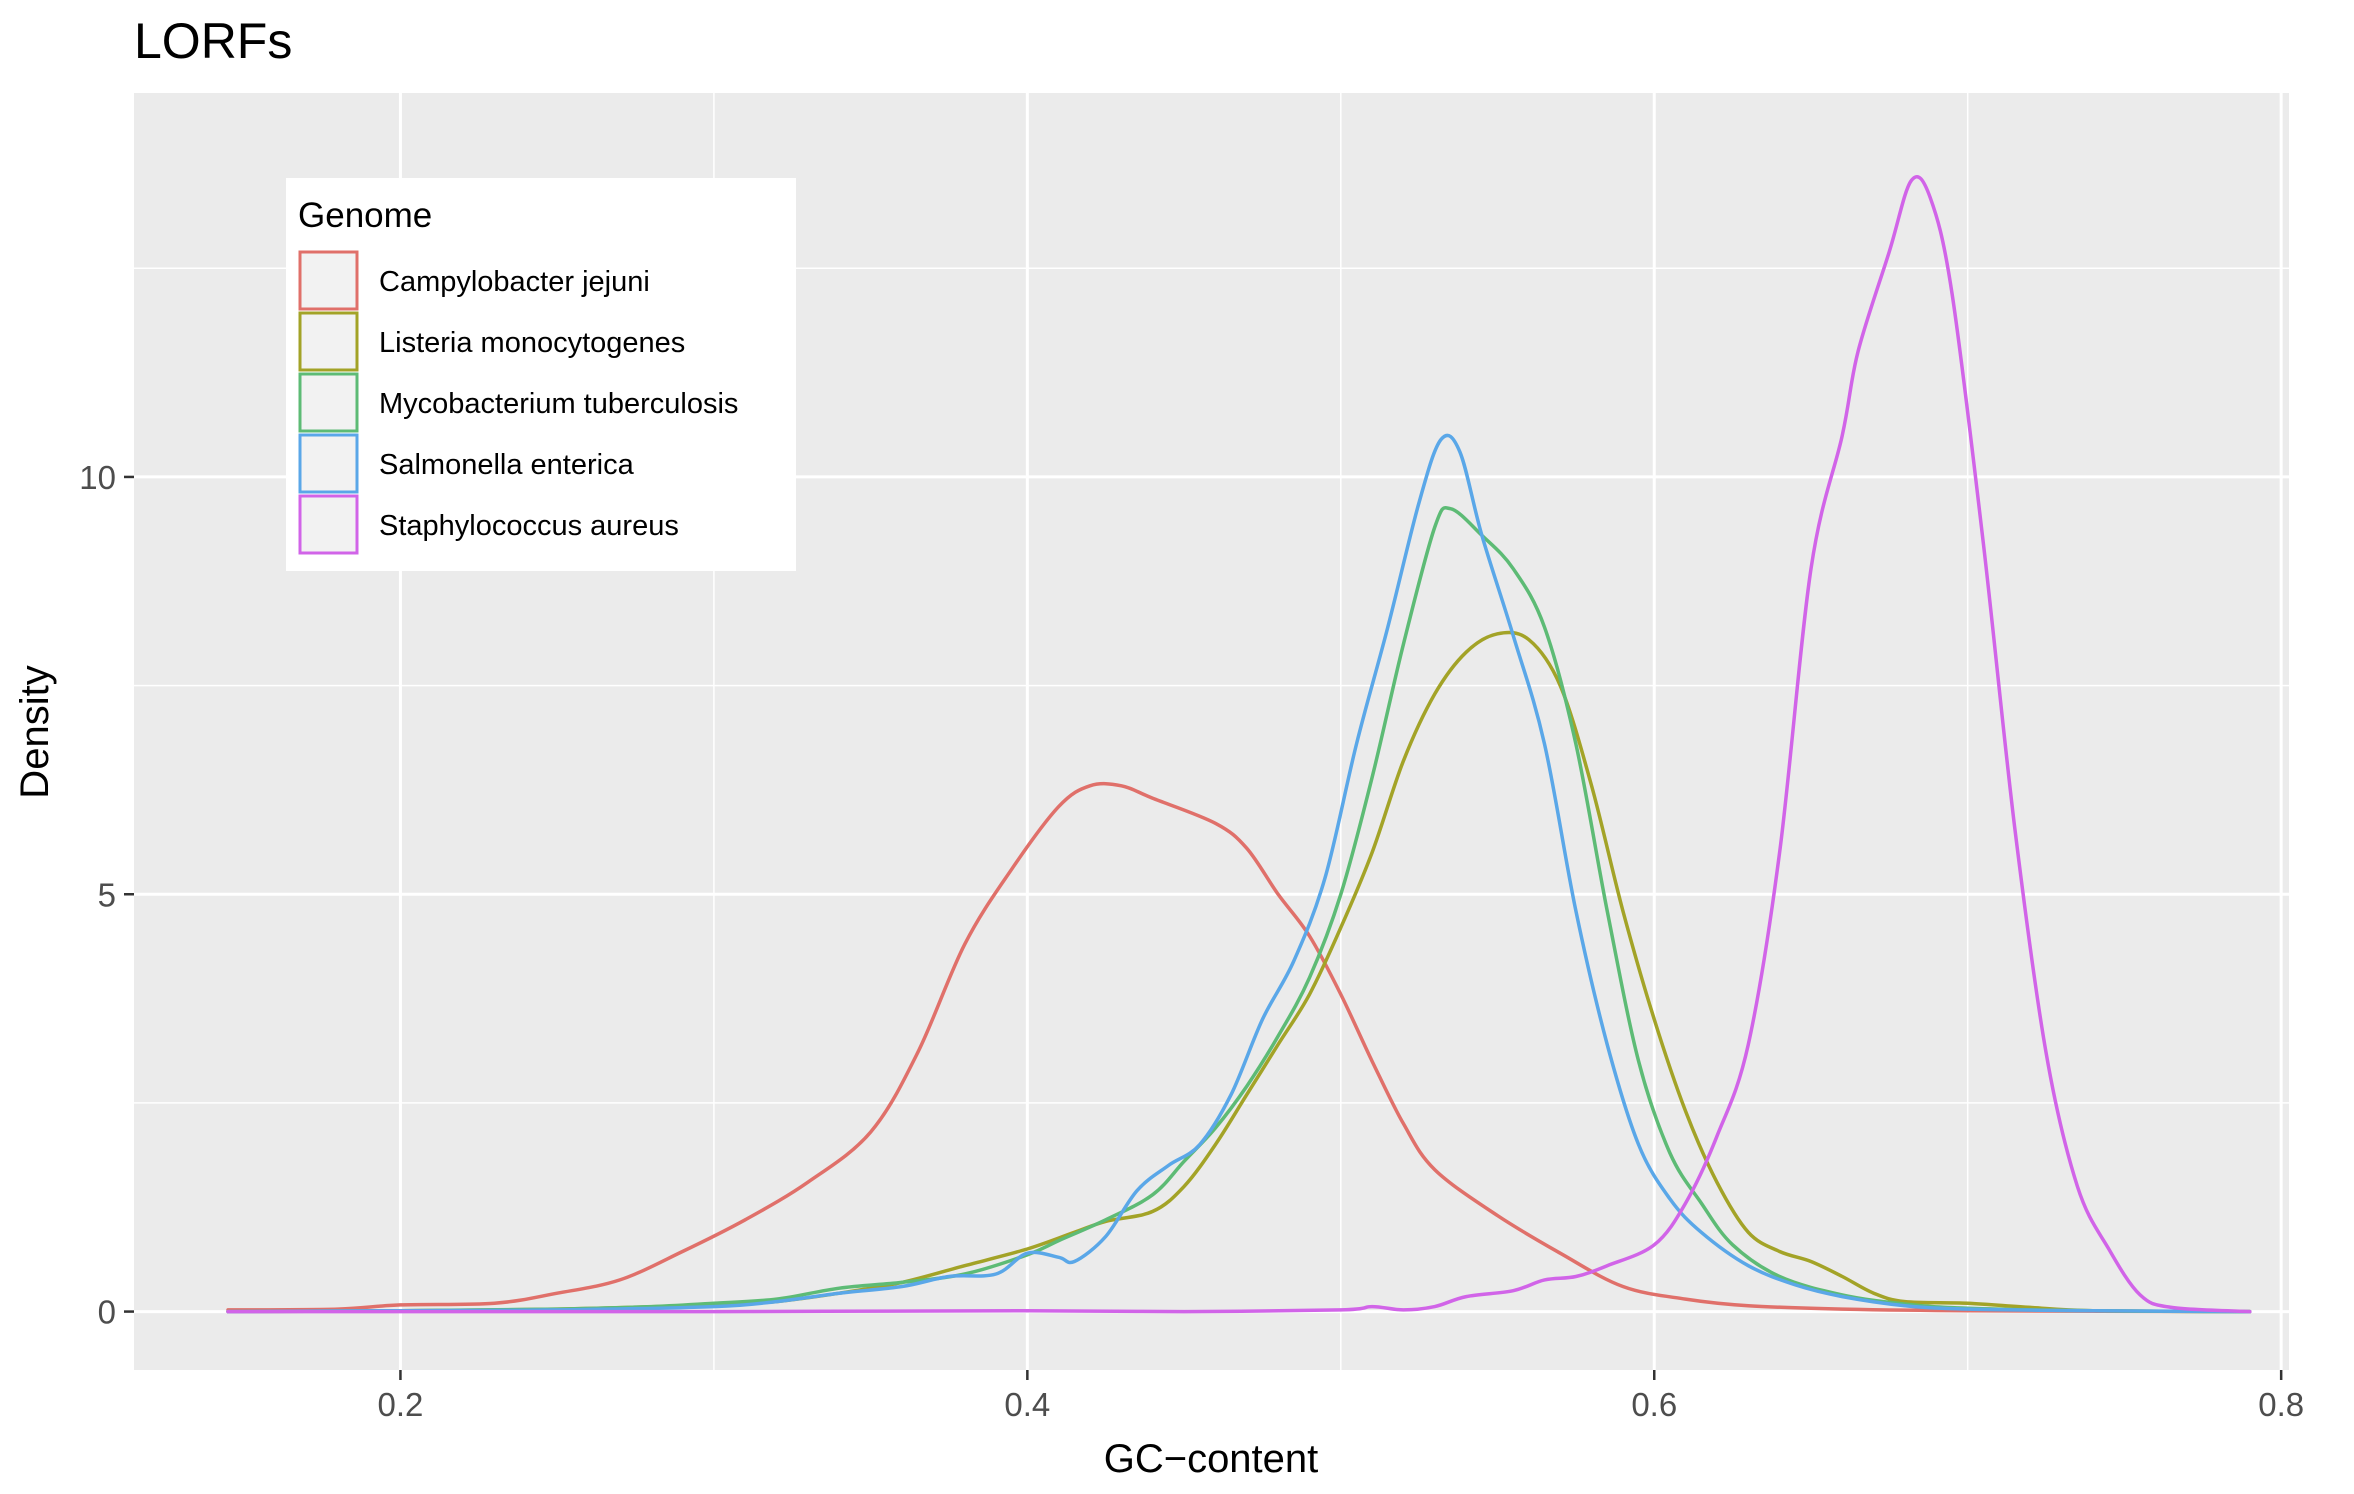 The height and width of the screenshot is (1494, 2354). I want to click on legend-label-listeria-monocytogenes: Listeria monocytogenes, so click(532, 343).